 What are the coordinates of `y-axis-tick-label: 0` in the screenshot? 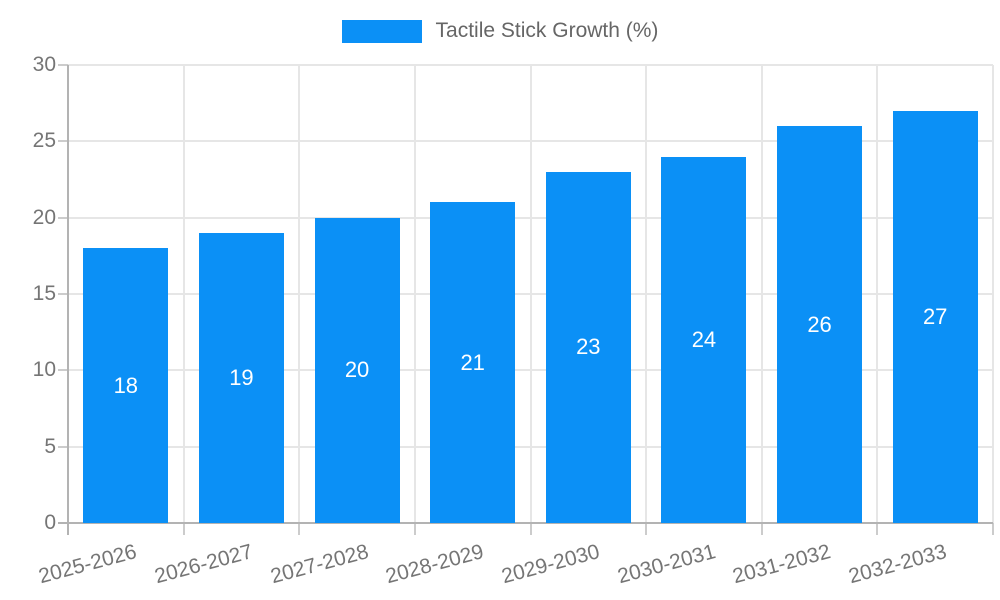 It's located at (50, 522).